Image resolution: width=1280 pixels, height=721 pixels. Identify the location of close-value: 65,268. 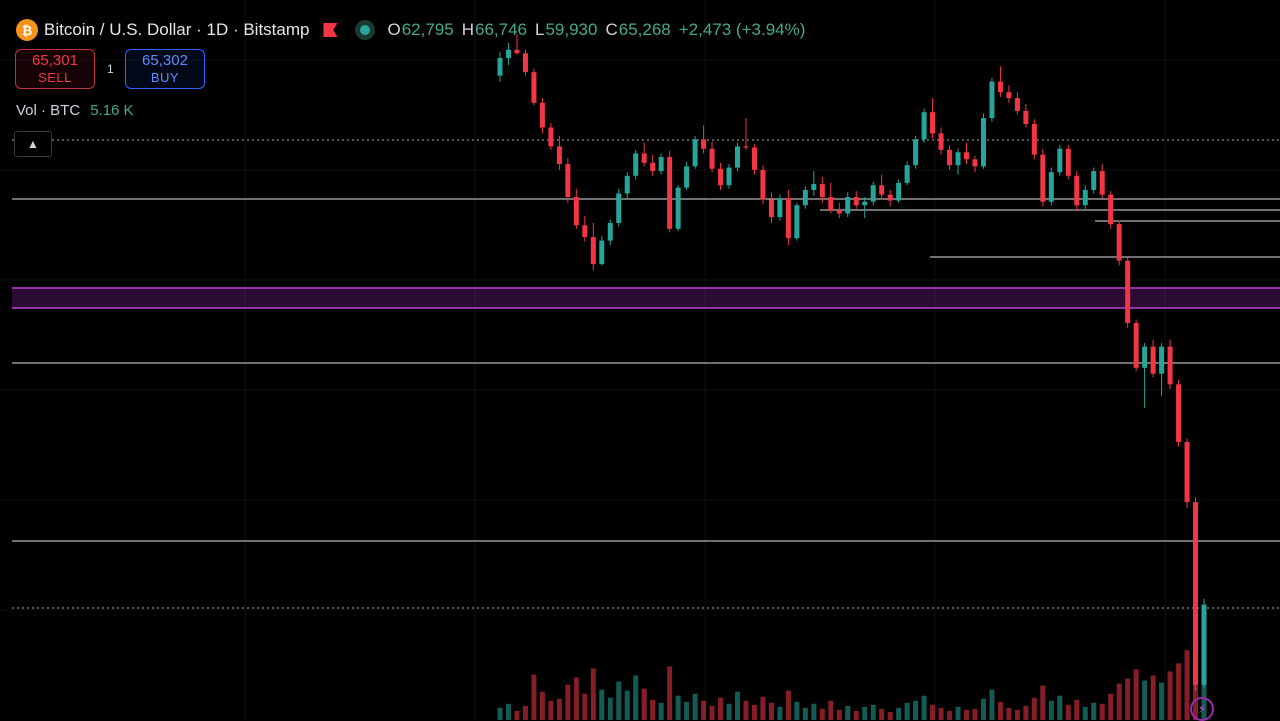
(644, 29).